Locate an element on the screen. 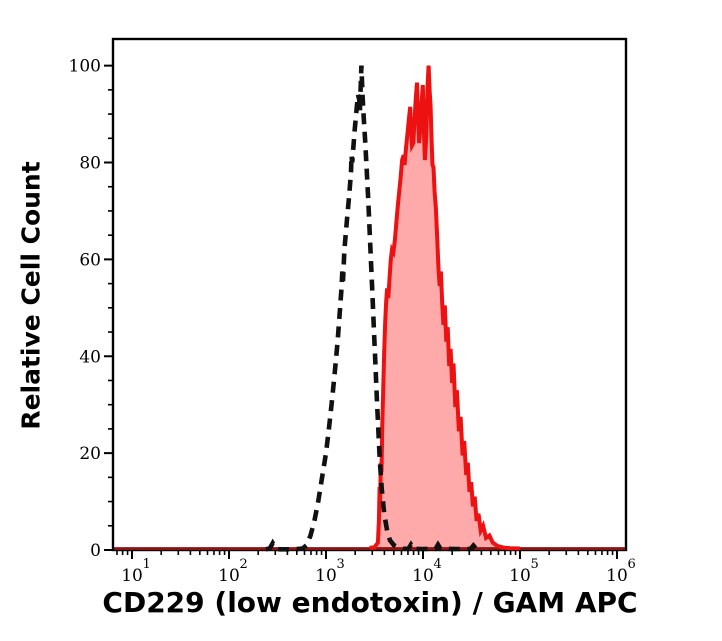 The height and width of the screenshot is (641, 722). y-tick-label: 20 is located at coordinates (90, 454).